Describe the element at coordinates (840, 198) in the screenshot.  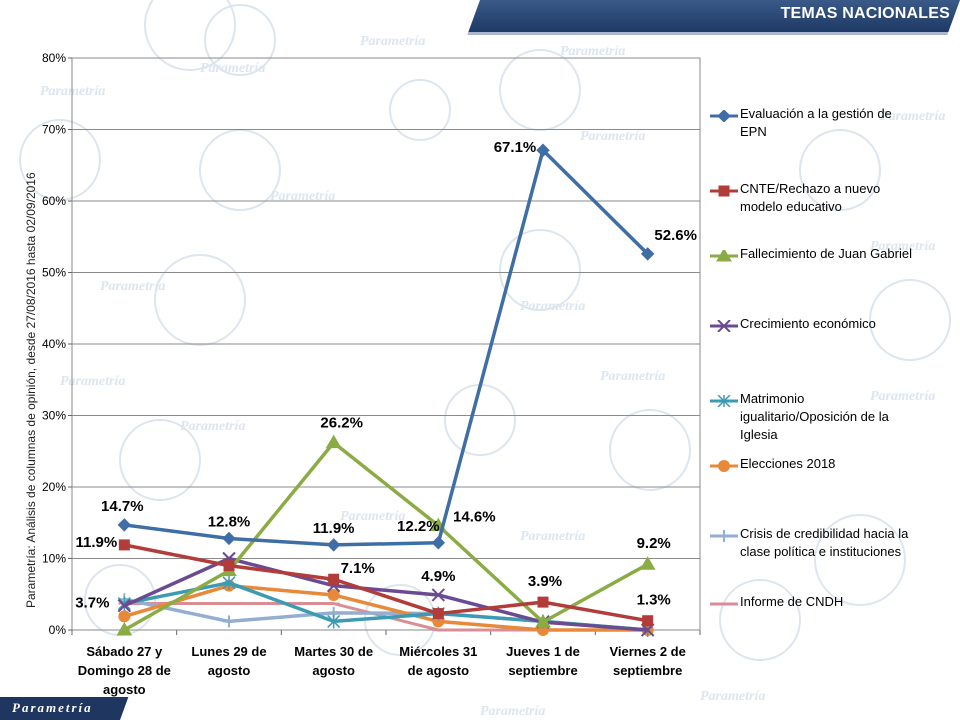
I see `legend-item-2: CNTE/Rechazo a nuevo modelo educativo` at that location.